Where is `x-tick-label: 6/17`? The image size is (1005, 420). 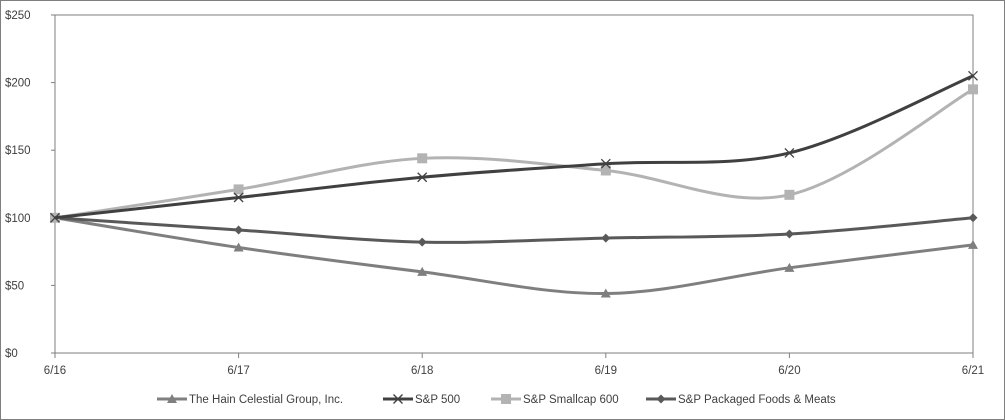
x-tick-label: 6/17 is located at coordinates (238, 371).